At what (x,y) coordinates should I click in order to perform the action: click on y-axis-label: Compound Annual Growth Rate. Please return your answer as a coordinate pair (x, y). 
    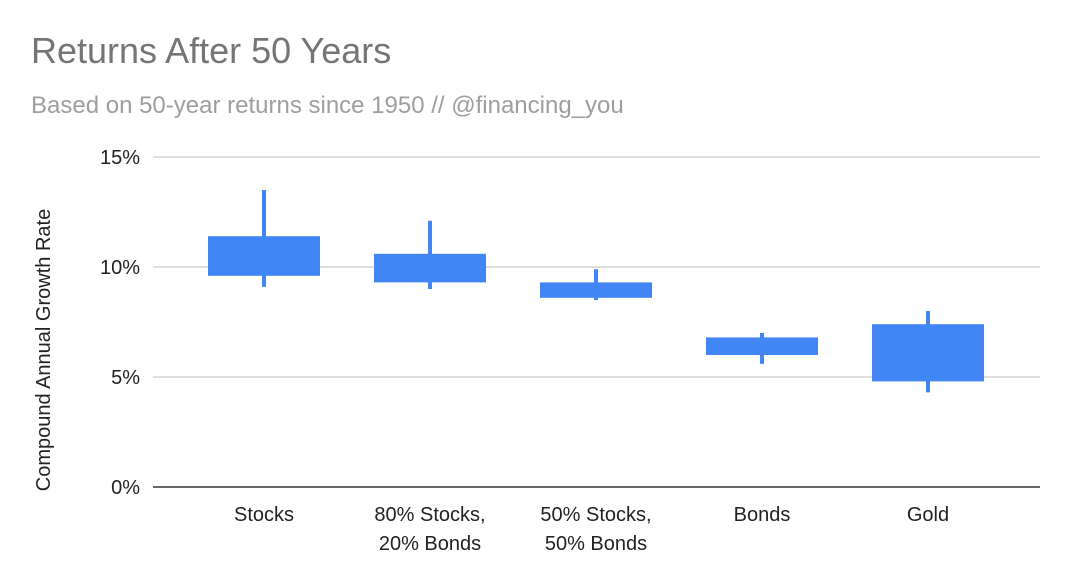
    Looking at the image, I should click on (44, 350).